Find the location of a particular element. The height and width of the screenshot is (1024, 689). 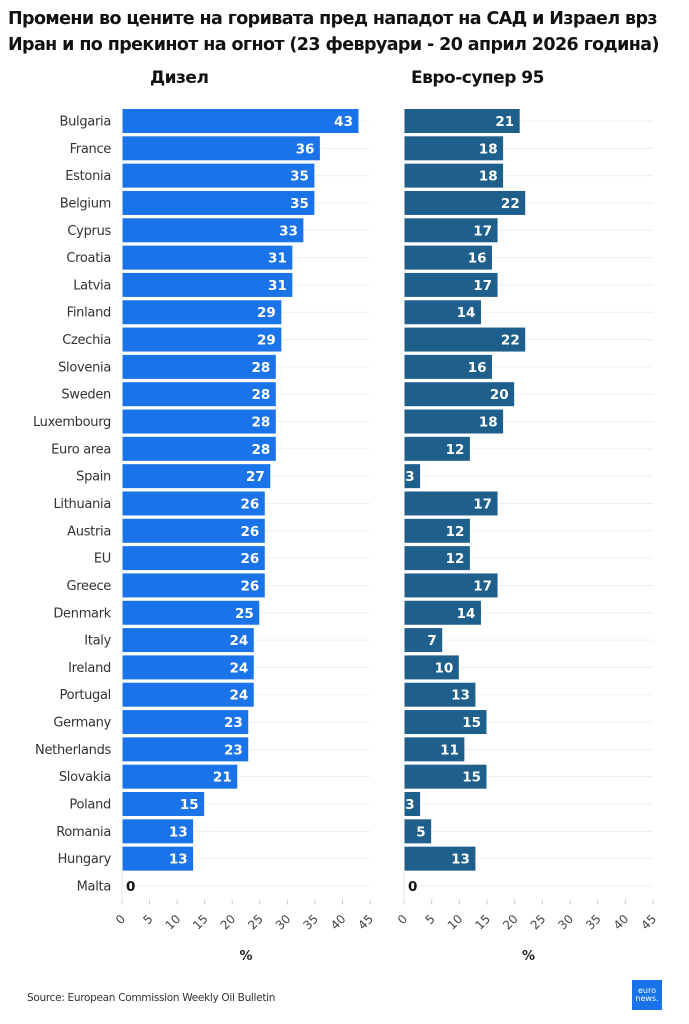

x-axis-label: % is located at coordinates (528, 956).